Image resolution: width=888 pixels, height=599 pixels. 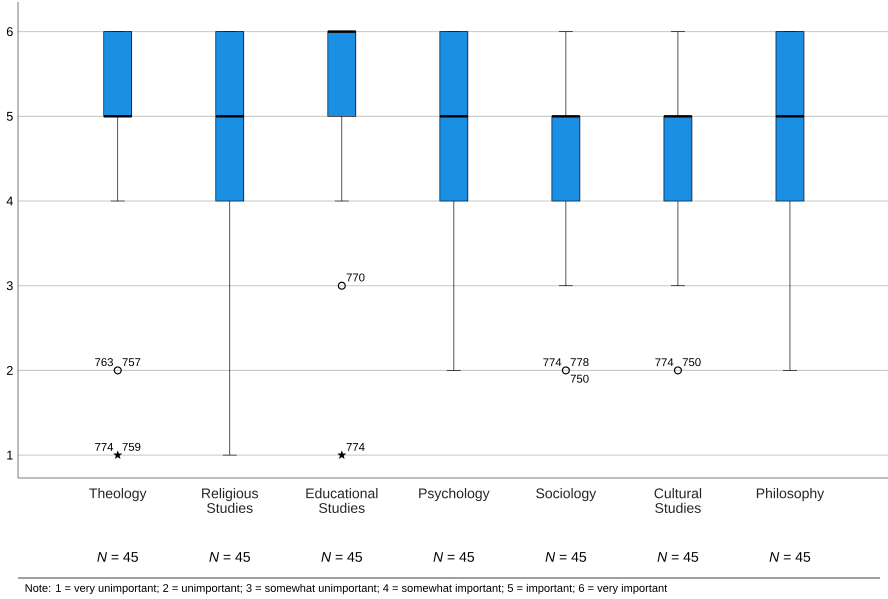 I want to click on x-tick-label: Educational Studies, so click(x=342, y=500).